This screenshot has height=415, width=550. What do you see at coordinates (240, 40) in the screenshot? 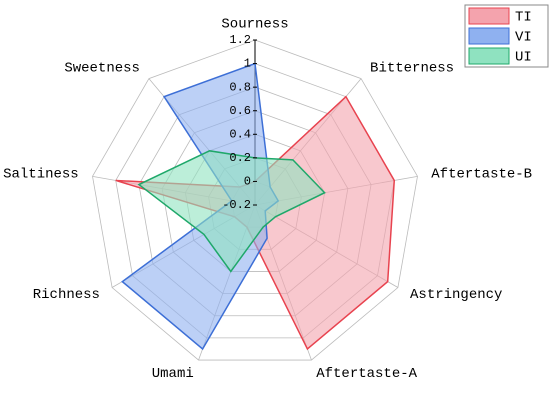
I see `r-tick-label: 1.2` at bounding box center [240, 40].